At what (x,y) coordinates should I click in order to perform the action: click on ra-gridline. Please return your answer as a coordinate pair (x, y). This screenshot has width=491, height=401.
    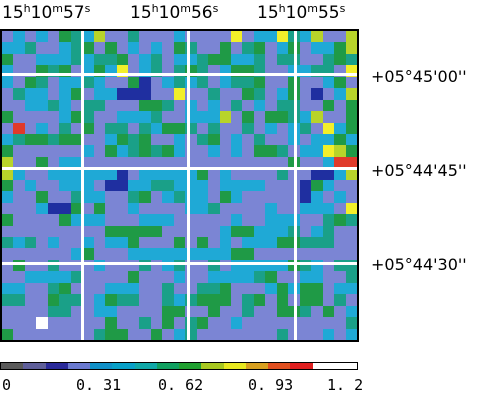
    Looking at the image, I should click on (82, 185).